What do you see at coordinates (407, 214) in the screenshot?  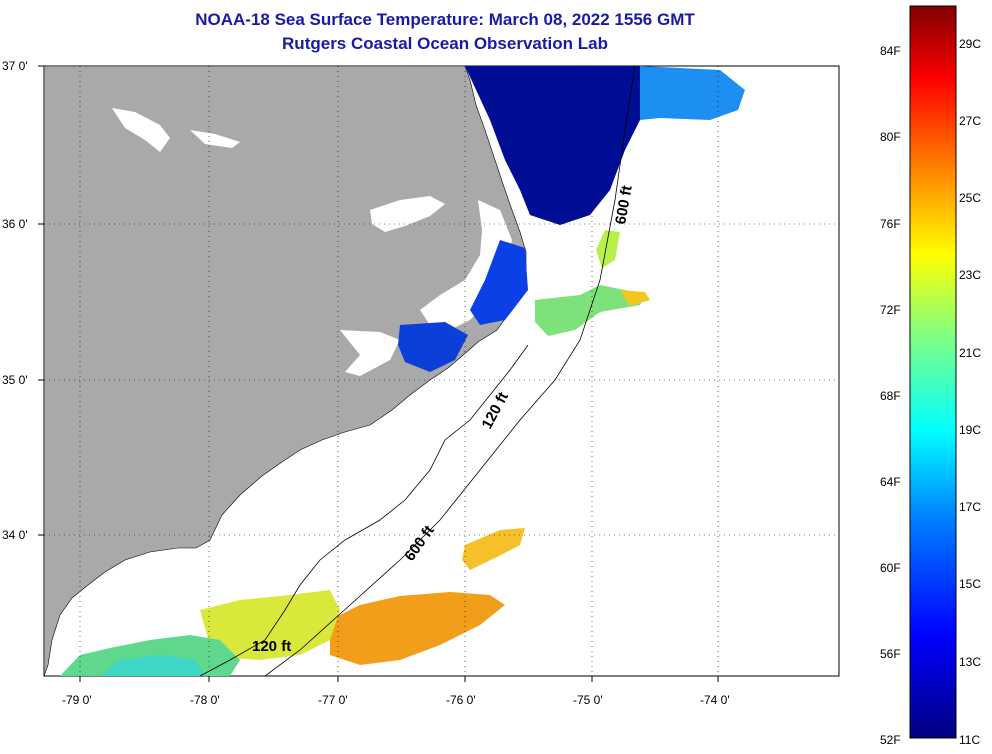 I see `river-estuary` at bounding box center [407, 214].